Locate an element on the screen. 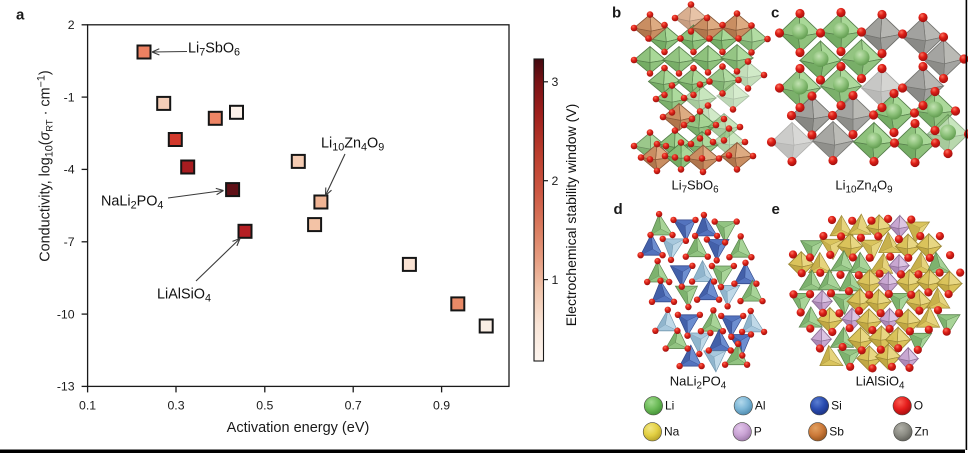 This screenshot has height=458, width=968. svg-text: Li is located at coordinates (669, 406).